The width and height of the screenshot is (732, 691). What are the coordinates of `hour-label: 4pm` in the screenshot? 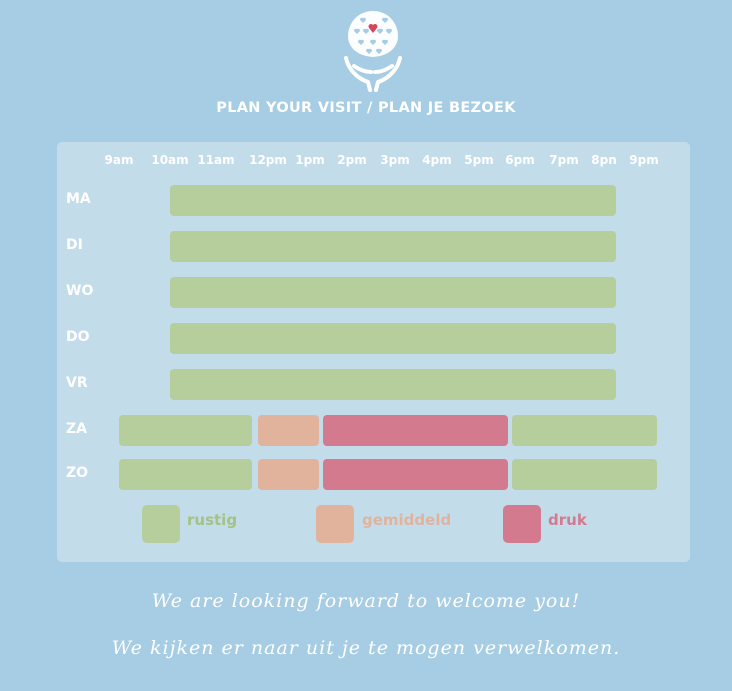 It's located at (437, 160).